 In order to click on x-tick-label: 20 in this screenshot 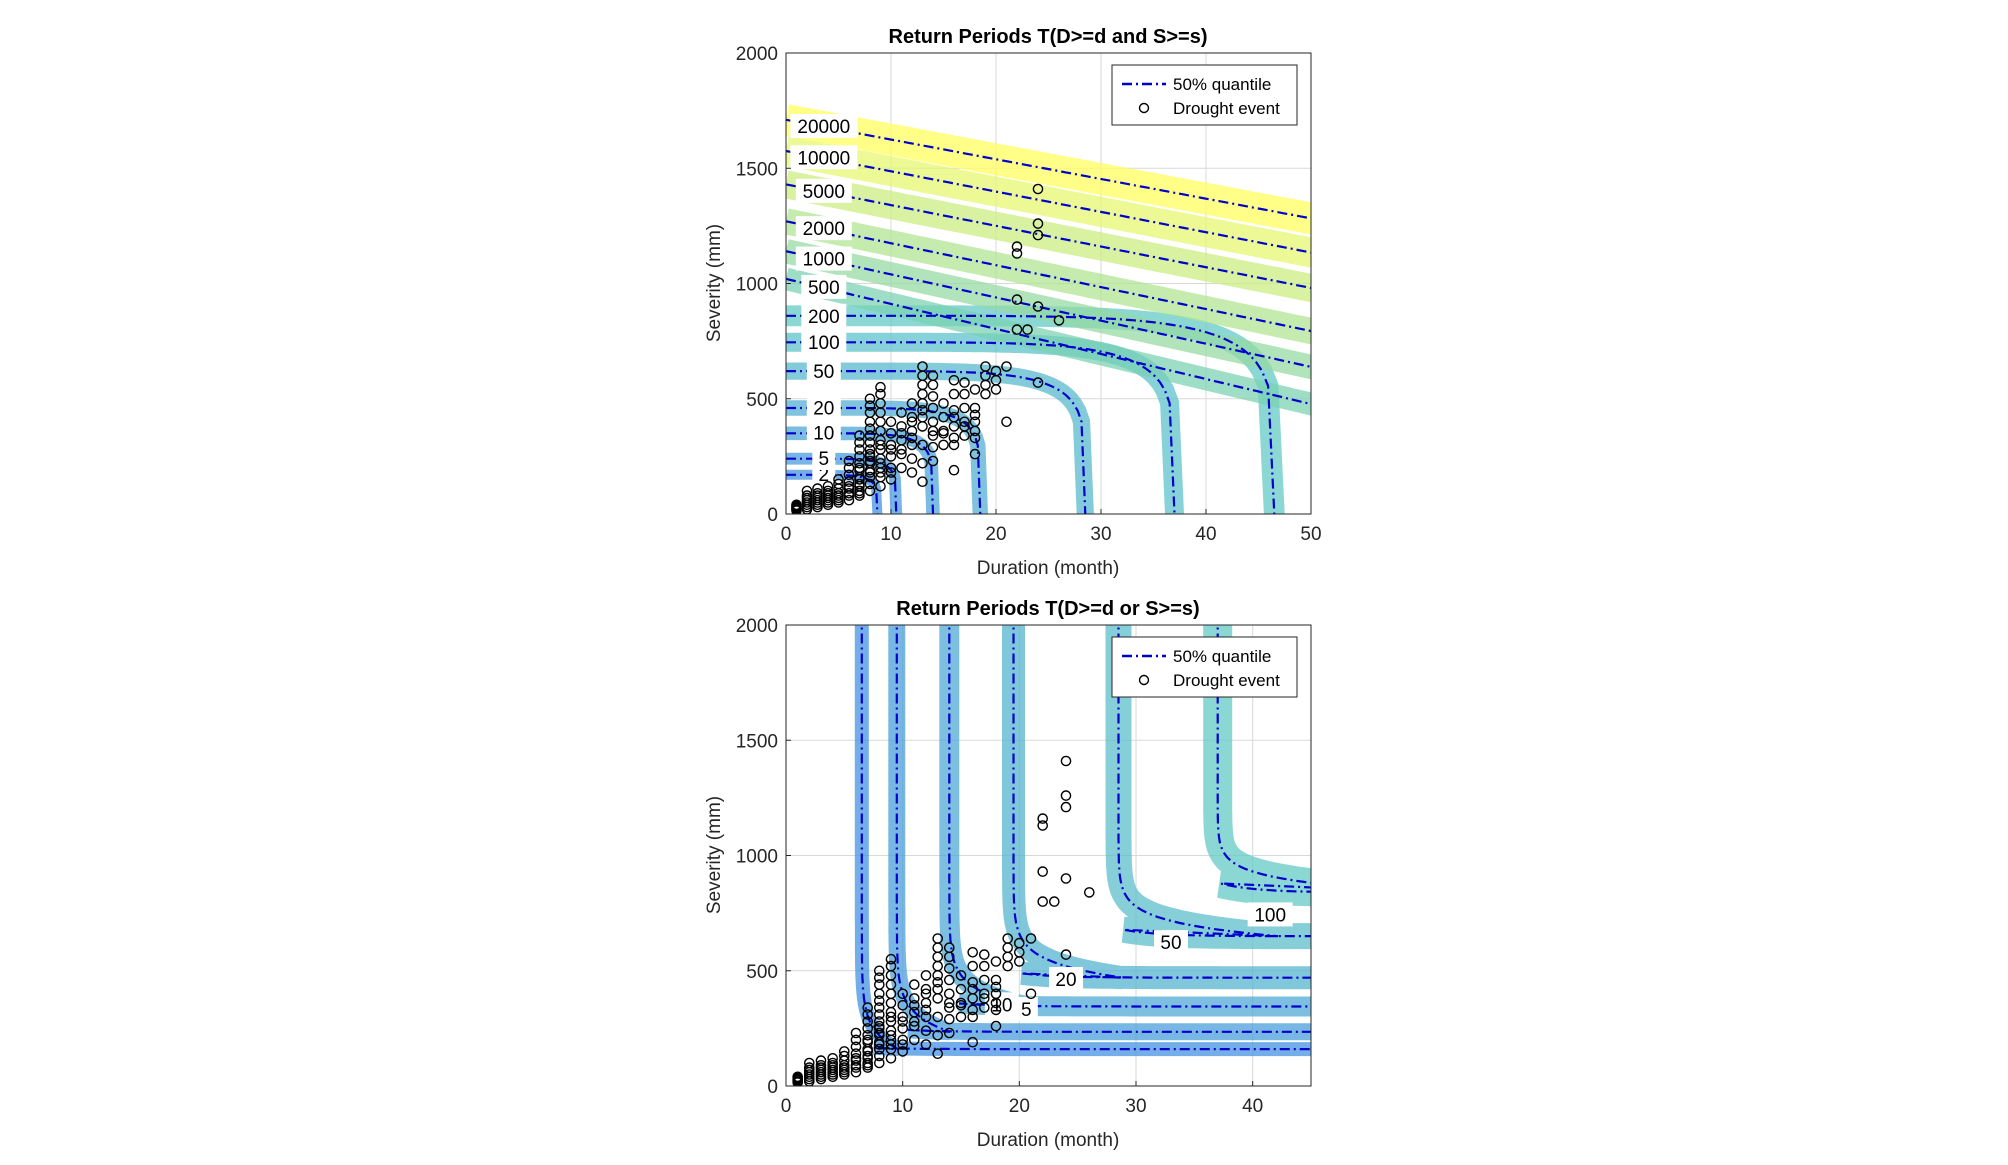, I will do `click(995, 534)`.